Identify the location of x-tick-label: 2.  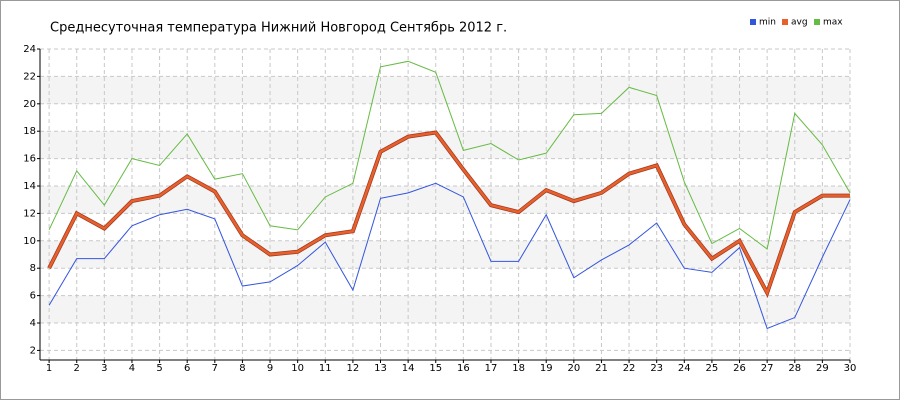
(77, 368).